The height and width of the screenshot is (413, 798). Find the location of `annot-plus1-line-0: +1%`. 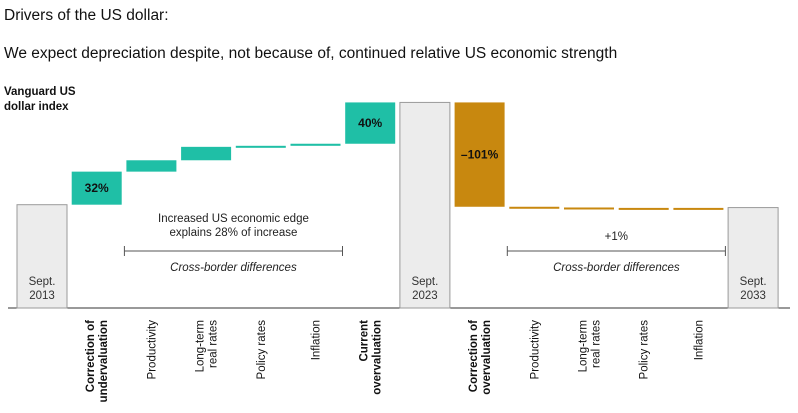

annot-plus1-line-0: +1% is located at coordinates (616, 237).